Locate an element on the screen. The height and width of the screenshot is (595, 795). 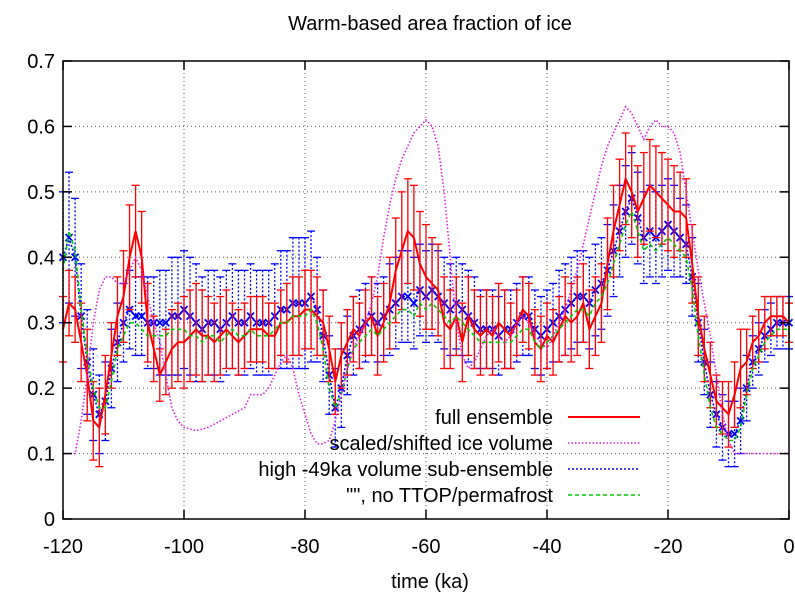
x-tick-label: -20 is located at coordinates (668, 547).